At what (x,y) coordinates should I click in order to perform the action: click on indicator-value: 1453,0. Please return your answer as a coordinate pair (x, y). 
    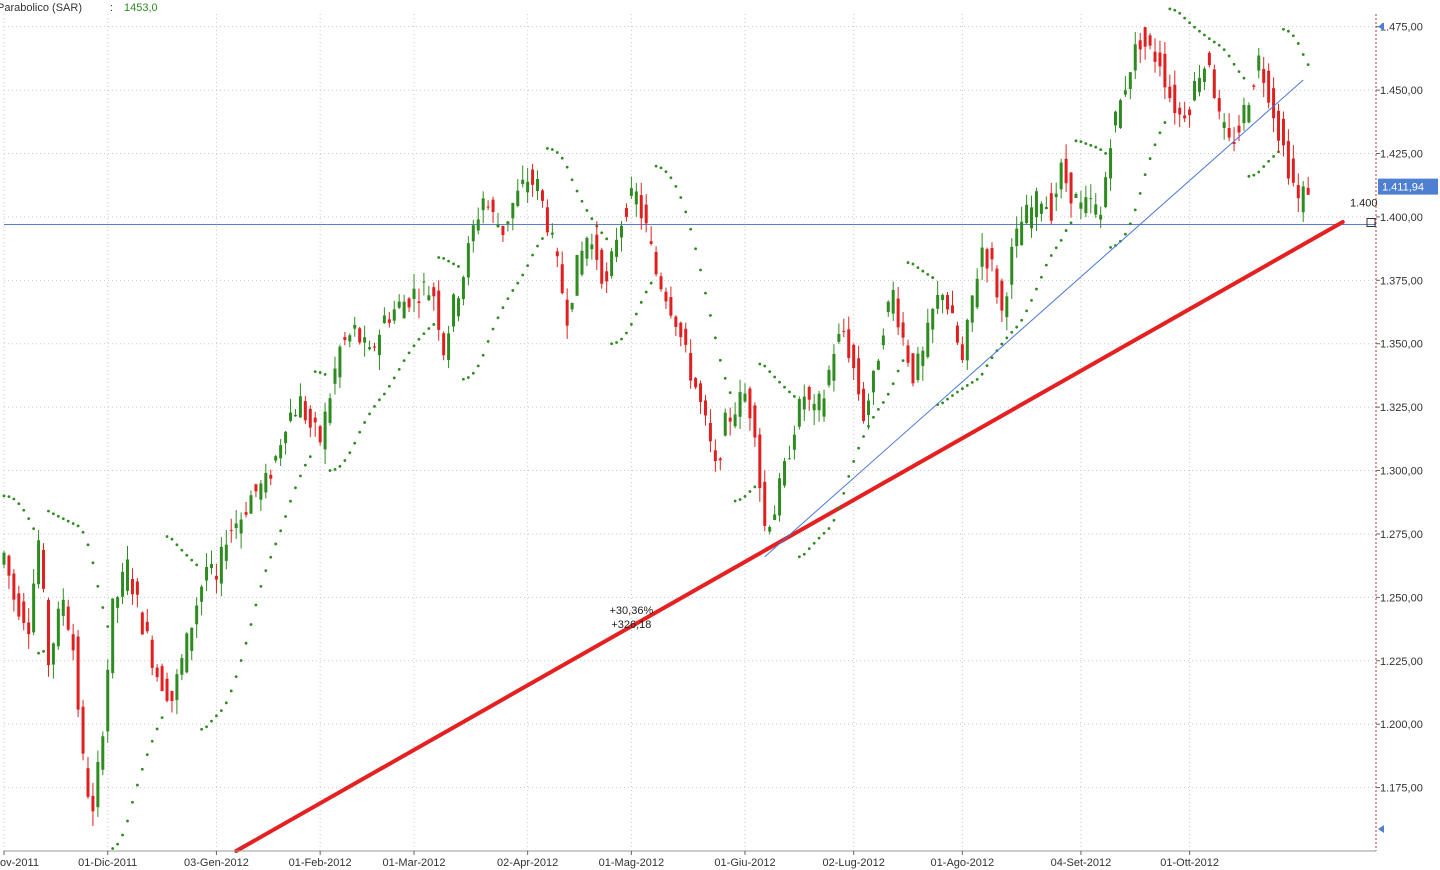
    Looking at the image, I should click on (141, 8).